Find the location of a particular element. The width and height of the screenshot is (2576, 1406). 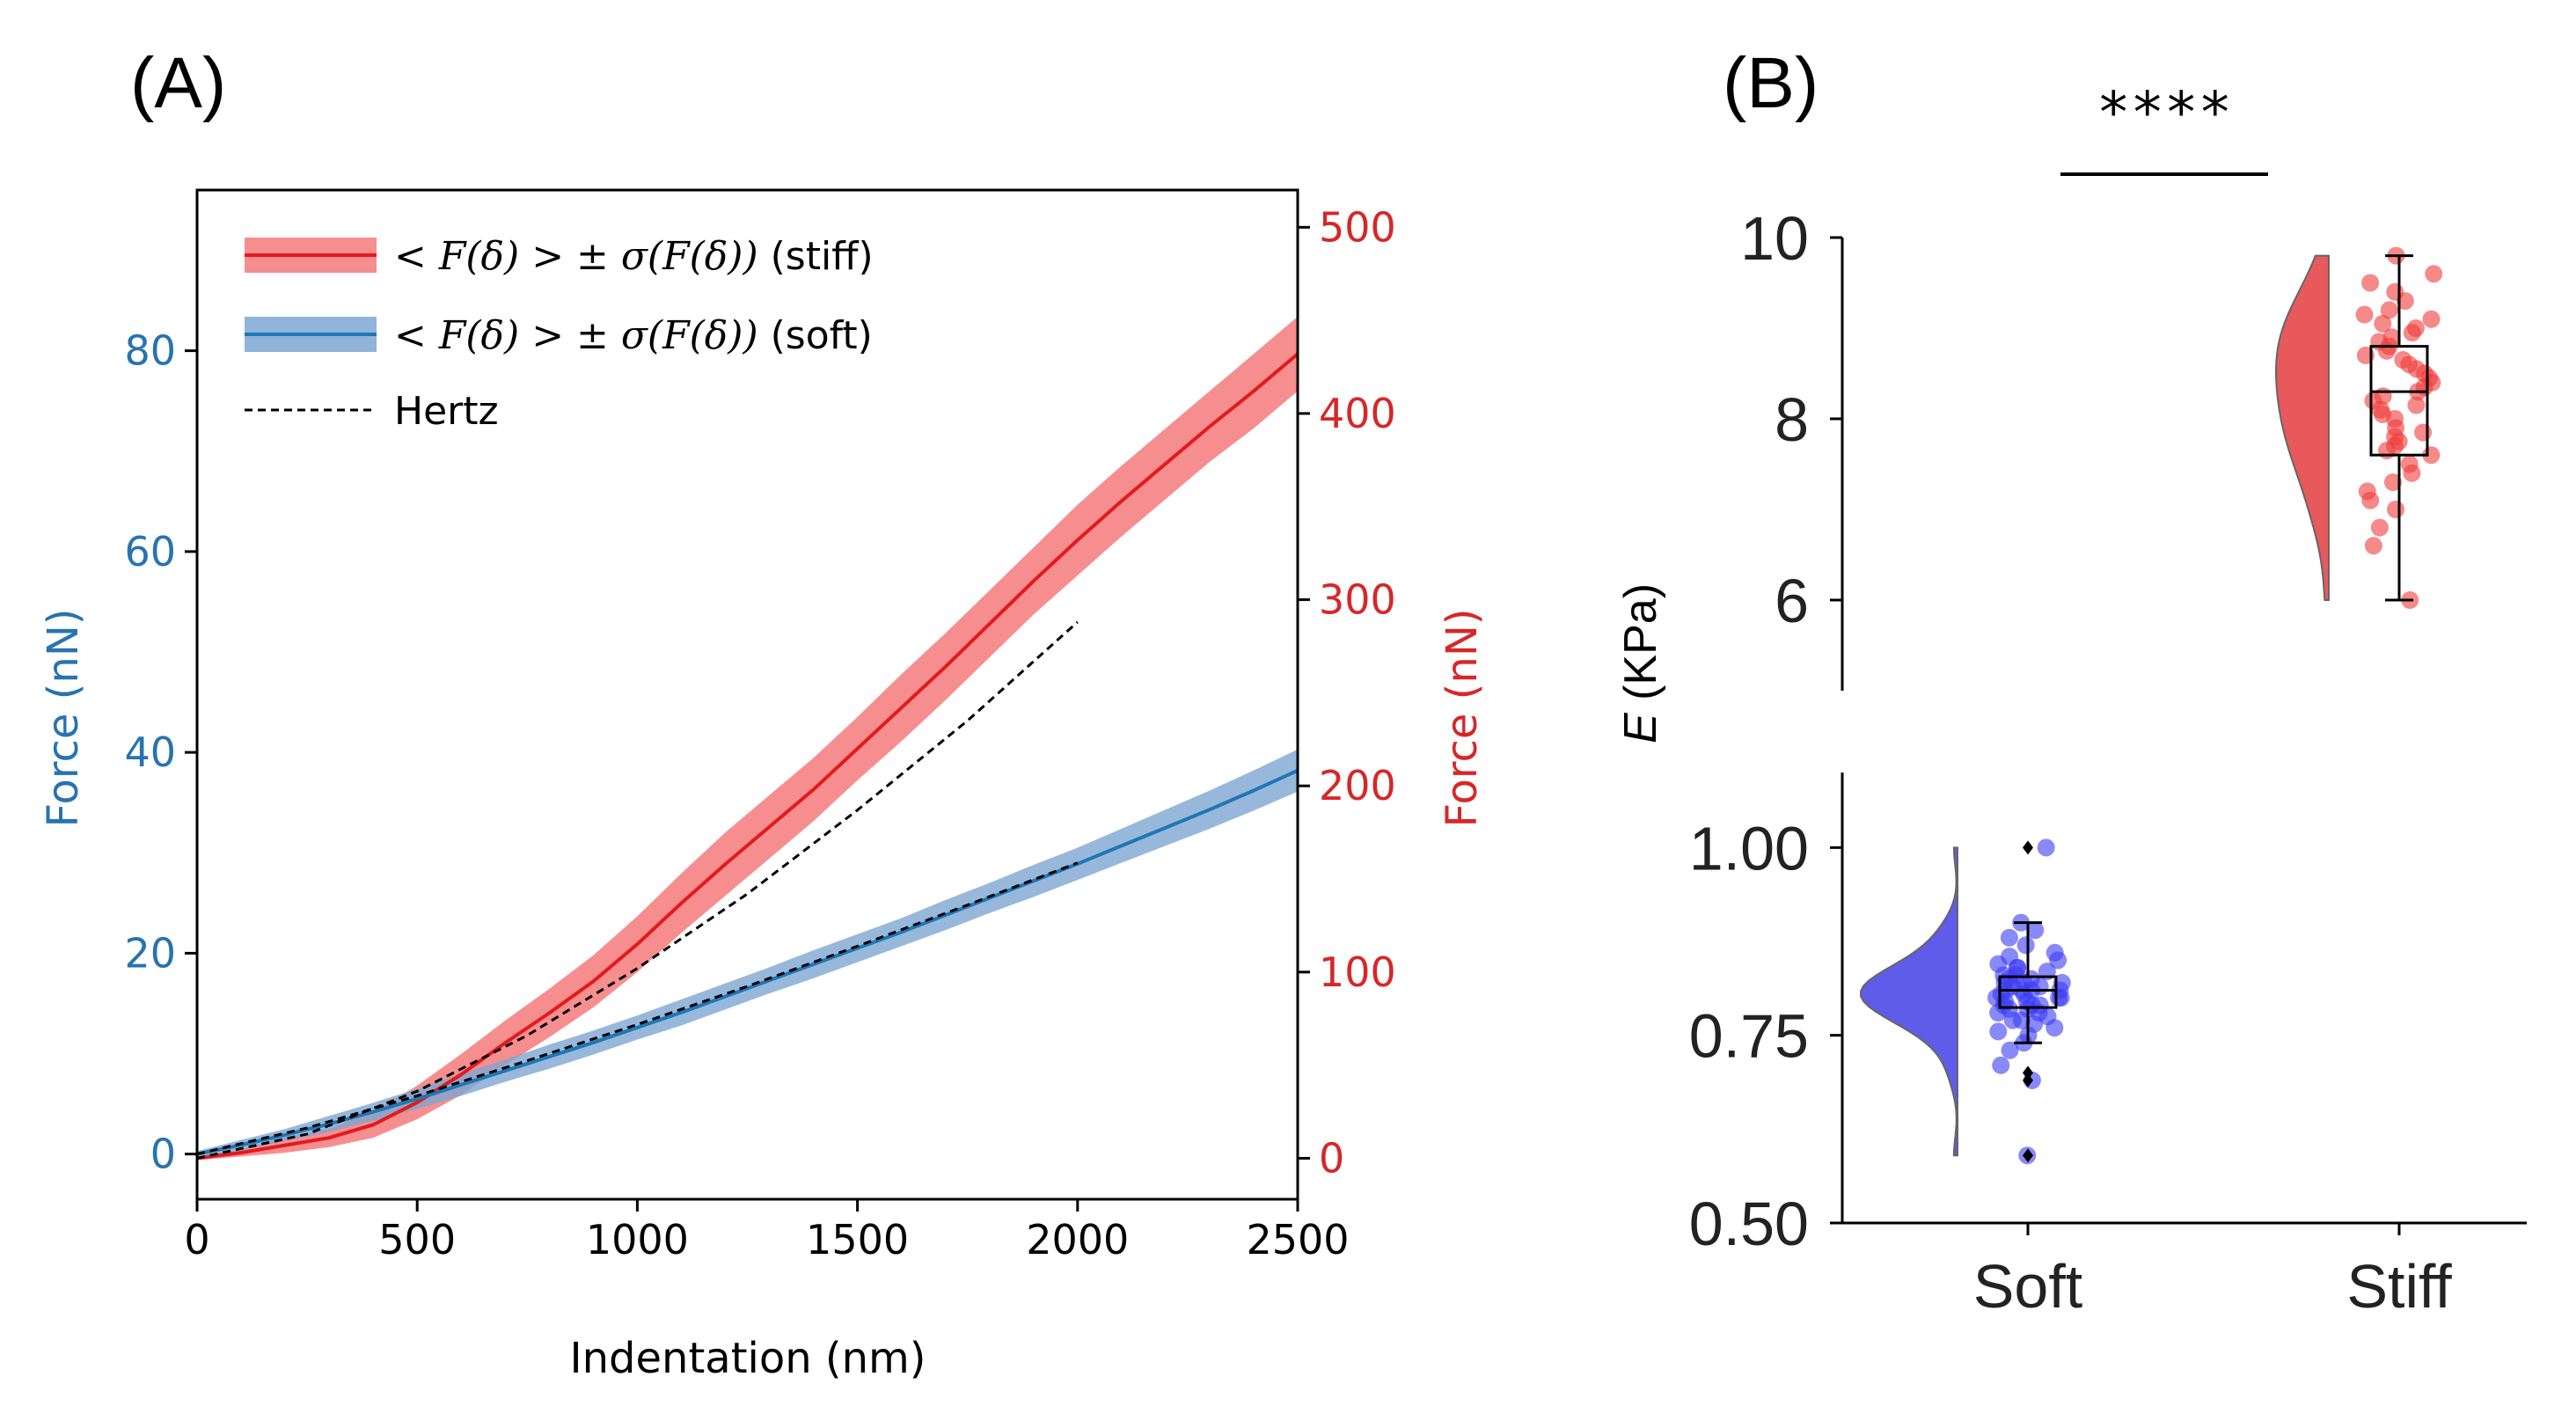

a-y-left-tick-label: 20 is located at coordinates (150, 953).